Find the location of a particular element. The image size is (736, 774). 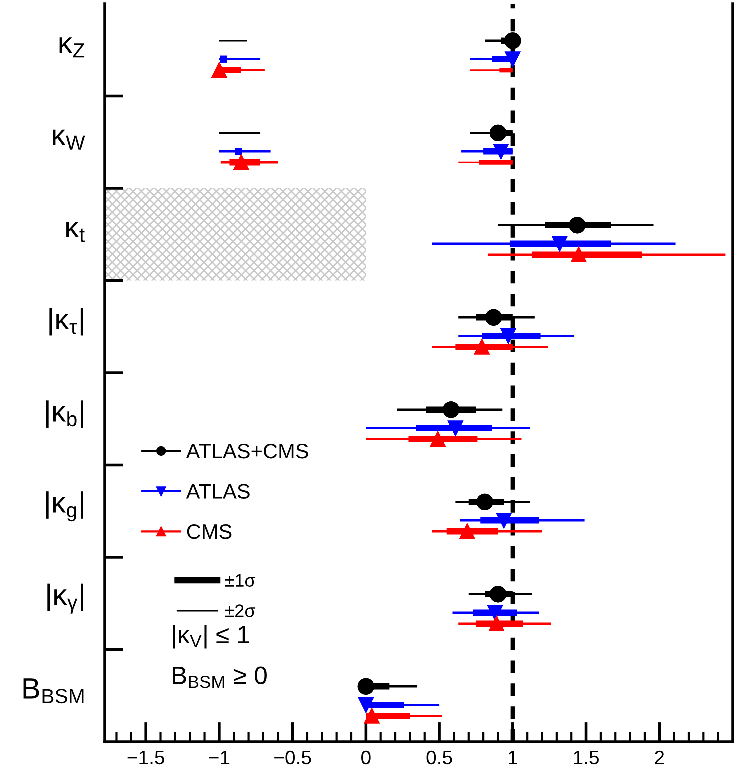

x-tick-label: 0 is located at coordinates (366, 757).